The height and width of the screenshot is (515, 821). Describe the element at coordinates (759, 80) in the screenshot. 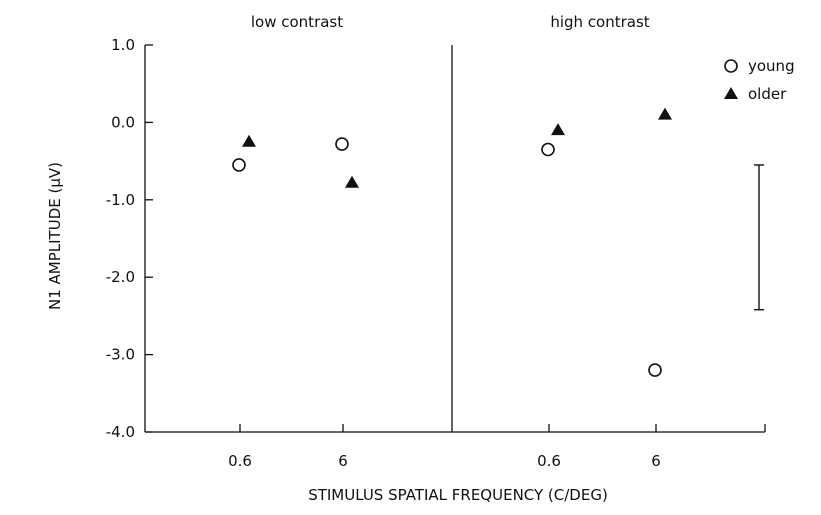

I see `legend: young older` at that location.